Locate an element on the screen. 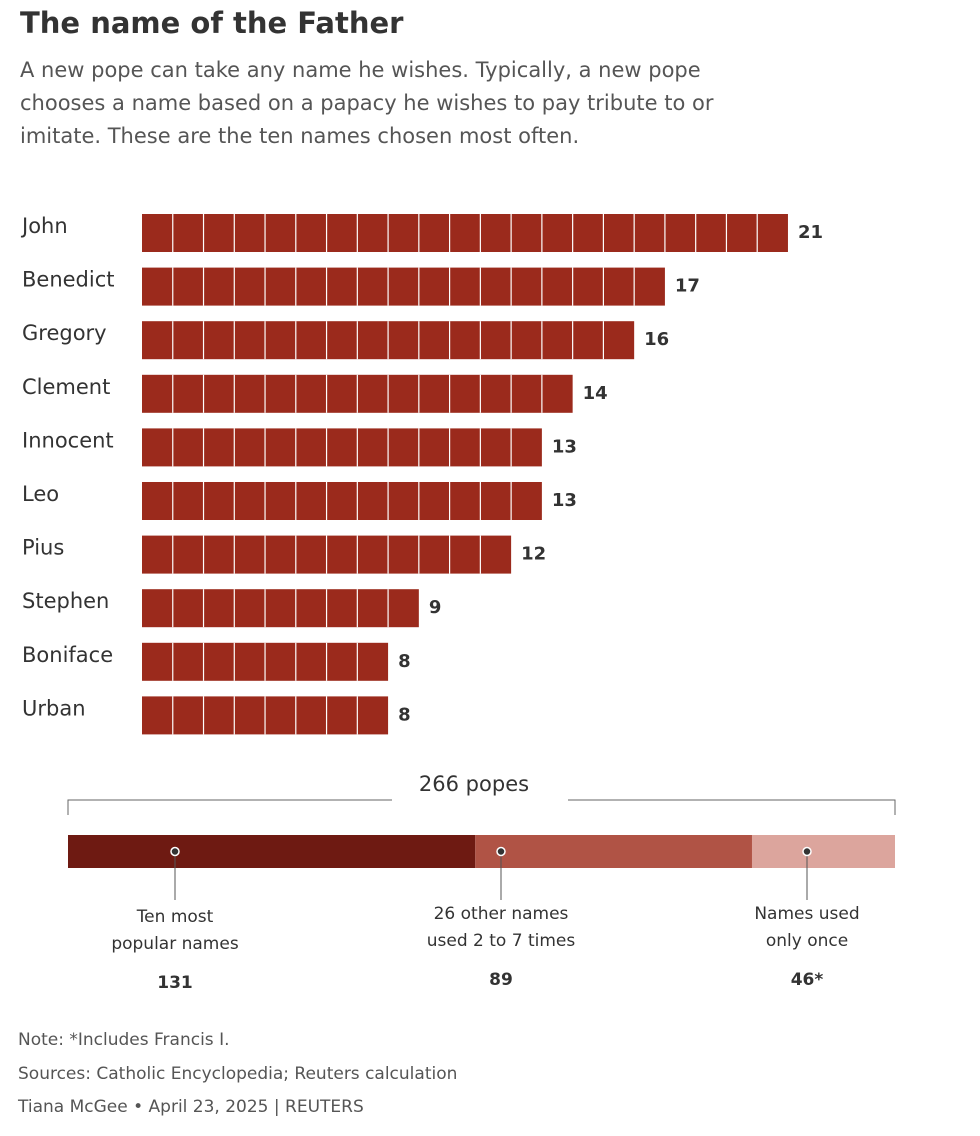  segment-label: 26 other names used 2 to 7 times is located at coordinates (501, 927).